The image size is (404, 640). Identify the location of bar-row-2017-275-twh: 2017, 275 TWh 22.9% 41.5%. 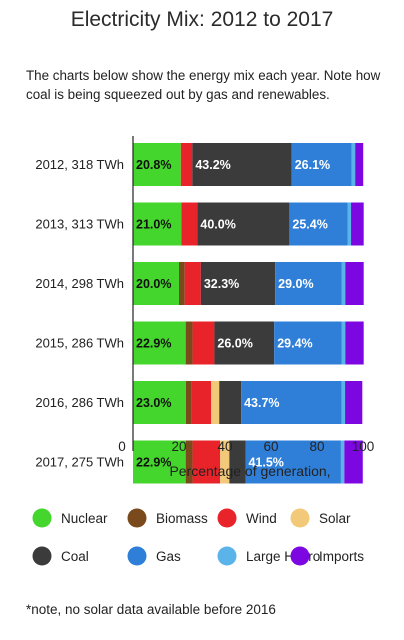
(199, 462).